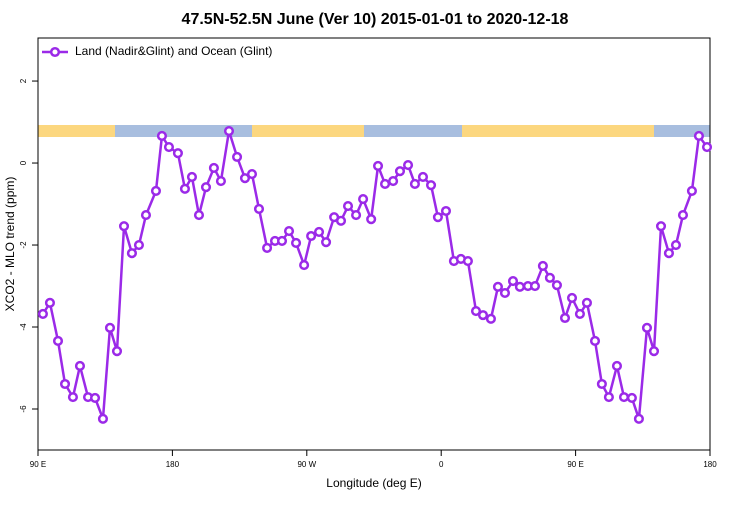  Describe the element at coordinates (373, 483) in the screenshot. I see `x-axis-label: Longitude (deg E)` at that location.